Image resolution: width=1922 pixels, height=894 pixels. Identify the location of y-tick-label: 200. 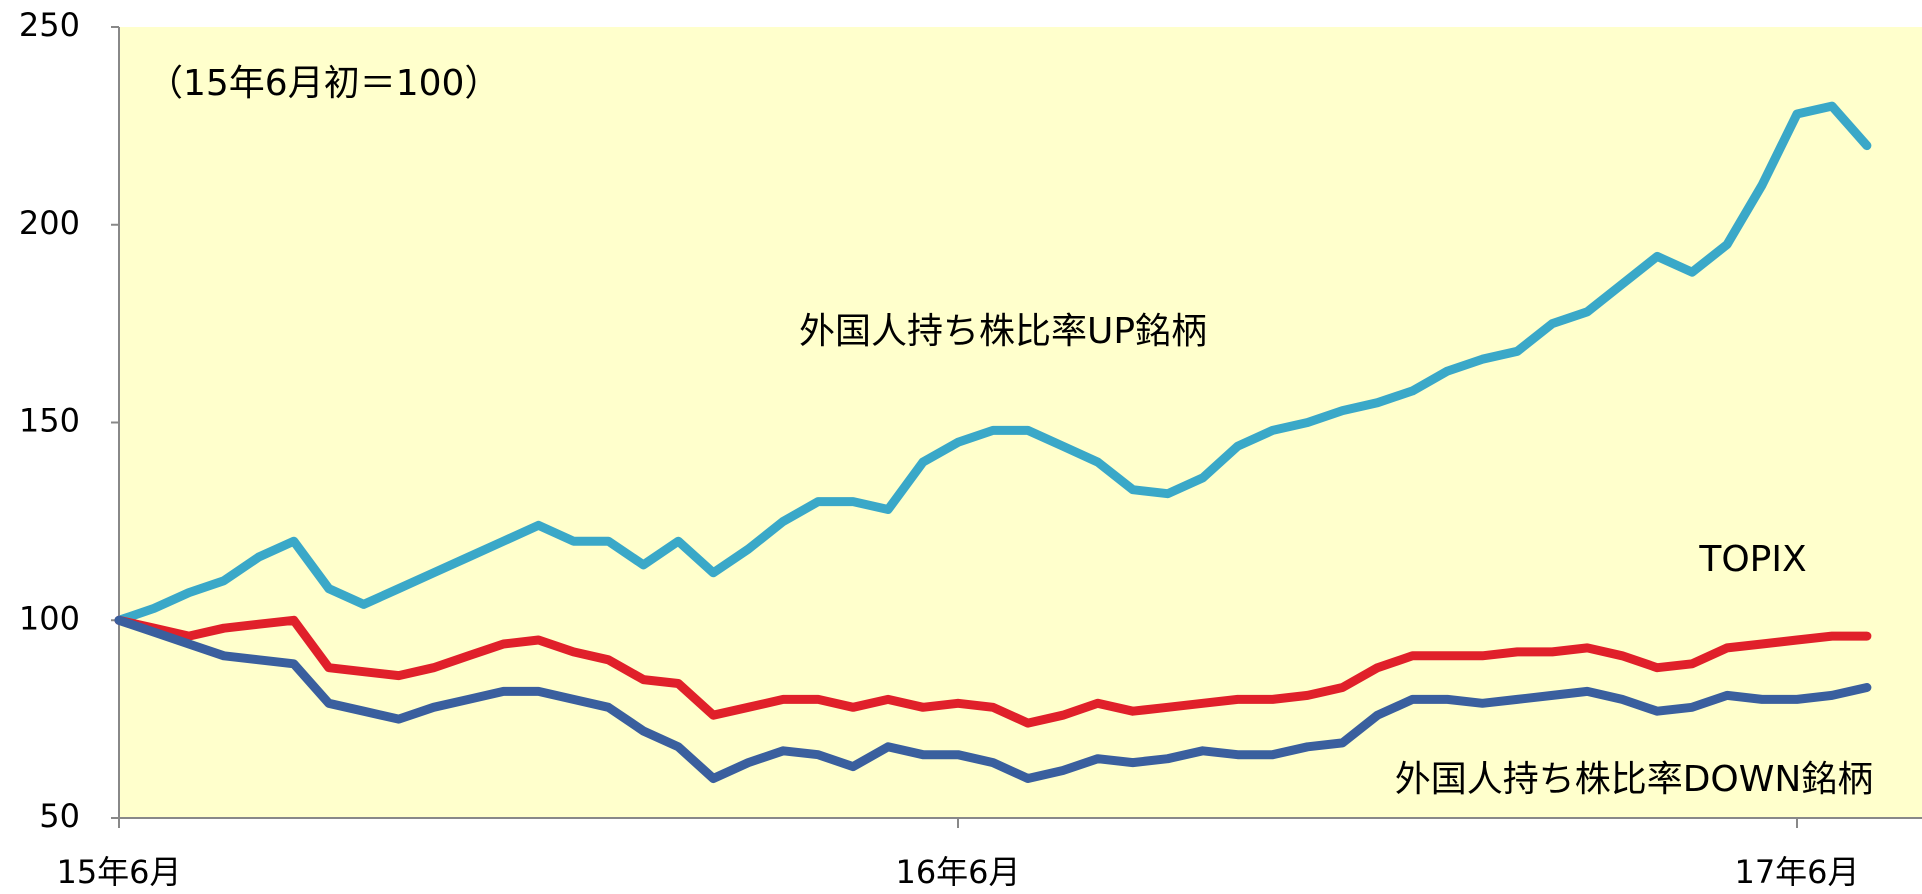
(49, 223).